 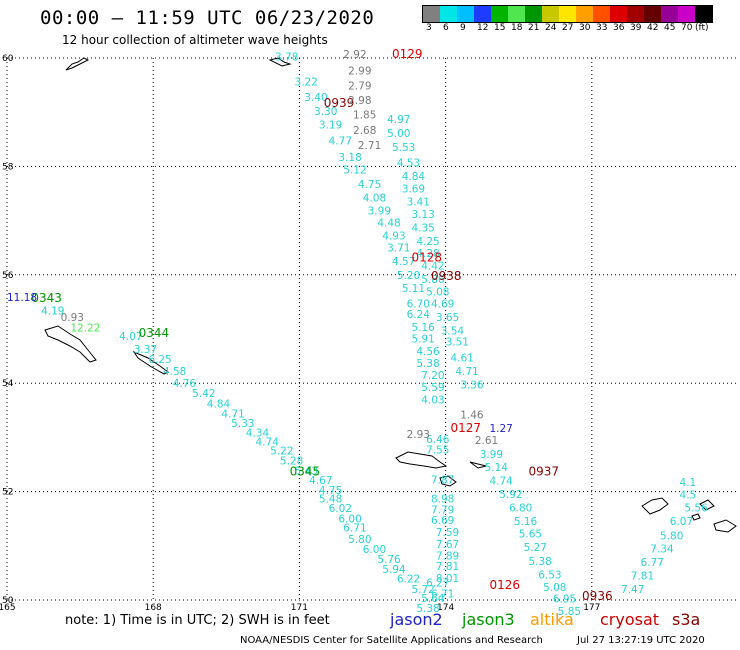 What do you see at coordinates (398, 120) in the screenshot?
I see `swh-value: 4.97` at bounding box center [398, 120].